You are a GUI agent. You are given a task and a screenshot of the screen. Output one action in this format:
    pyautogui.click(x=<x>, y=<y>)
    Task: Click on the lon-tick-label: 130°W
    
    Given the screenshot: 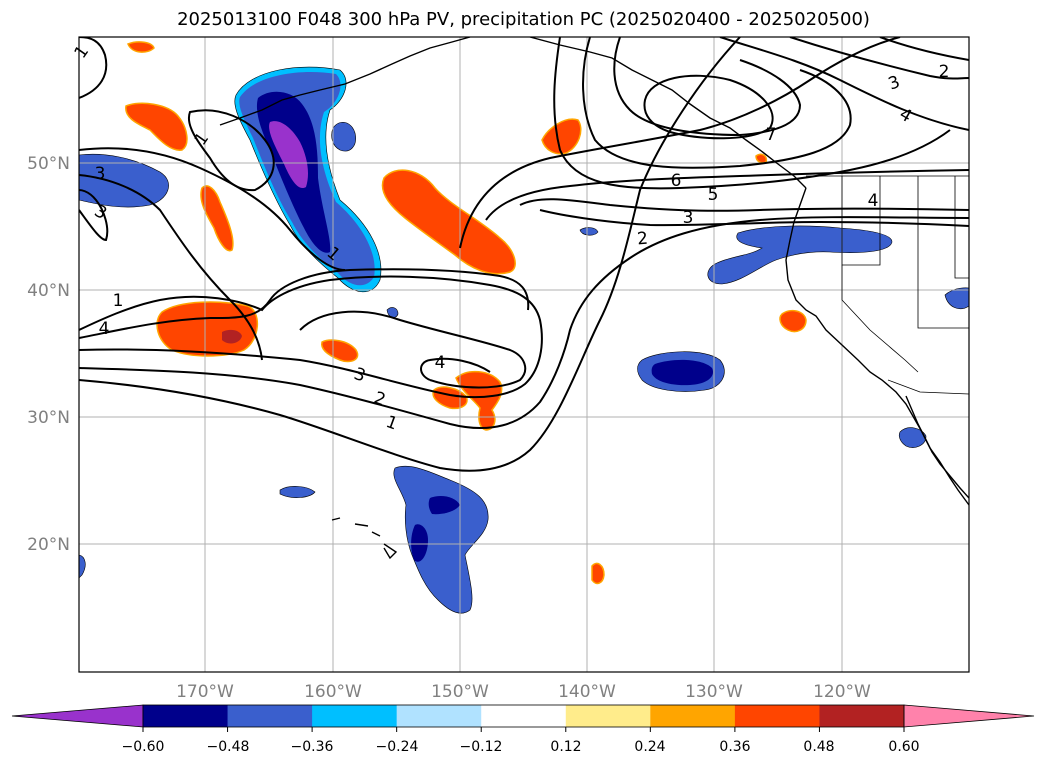 What is the action you would take?
    pyautogui.click(x=714, y=692)
    